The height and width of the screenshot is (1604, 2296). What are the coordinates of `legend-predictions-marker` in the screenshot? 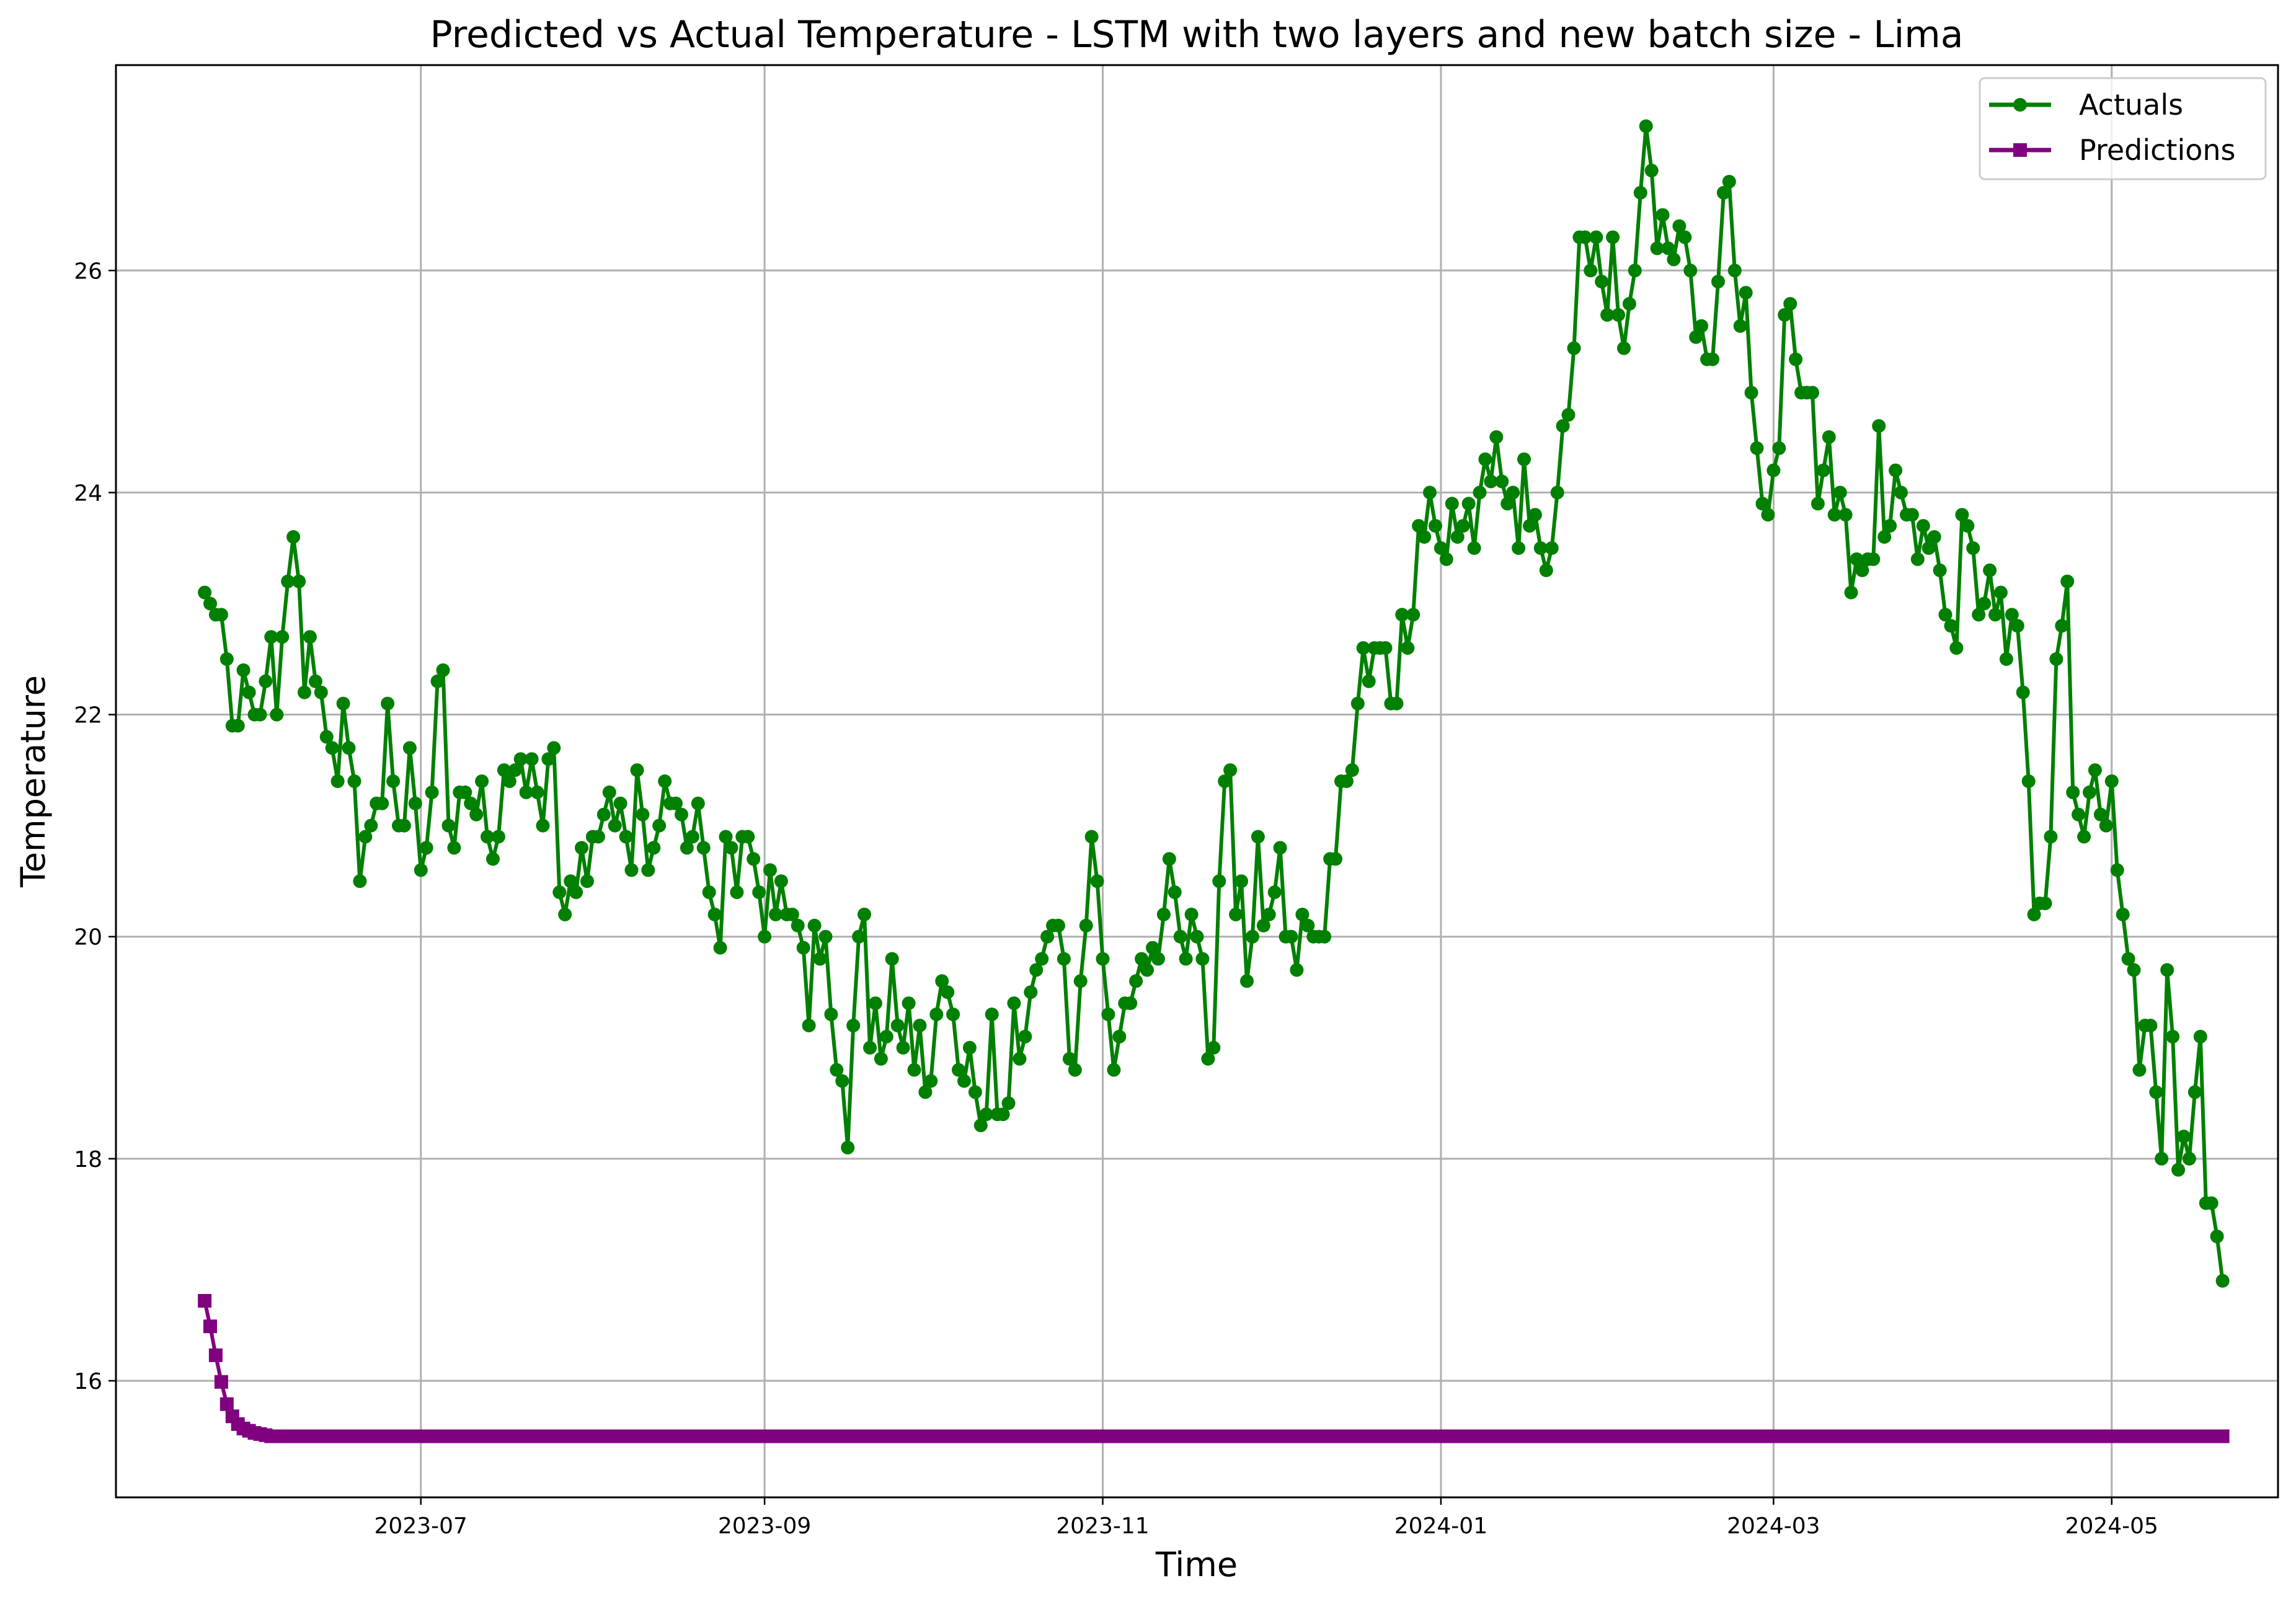 It's located at (2020, 150).